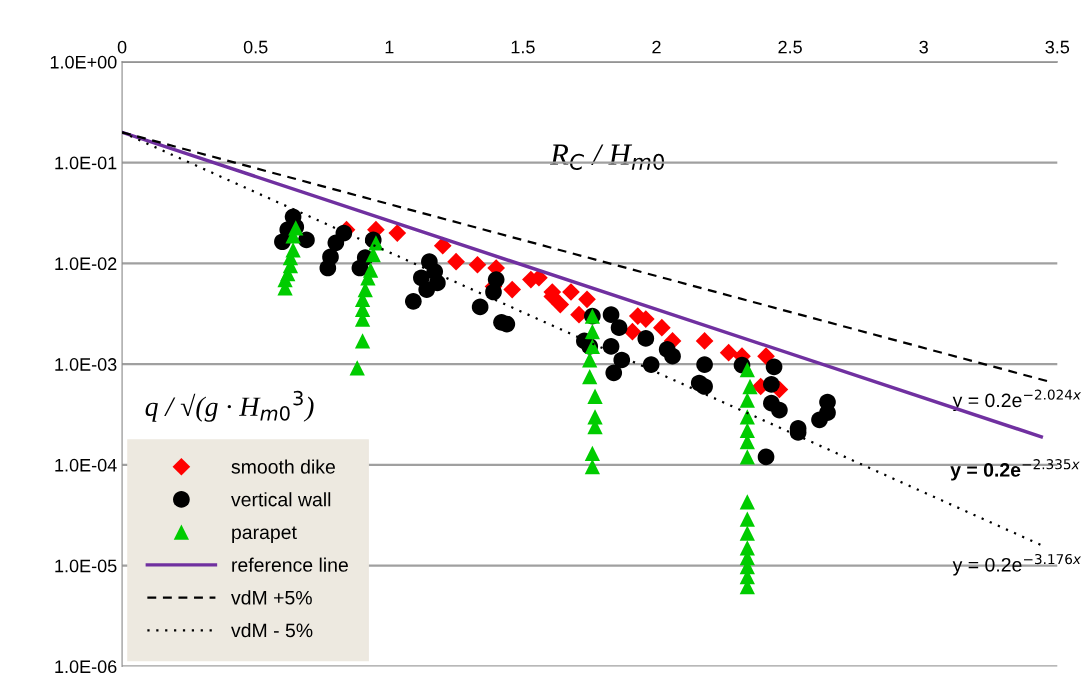 This screenshot has height=680, width=1090. Describe the element at coordinates (122, 47) in the screenshot. I see `x-tick-label: 0` at that location.